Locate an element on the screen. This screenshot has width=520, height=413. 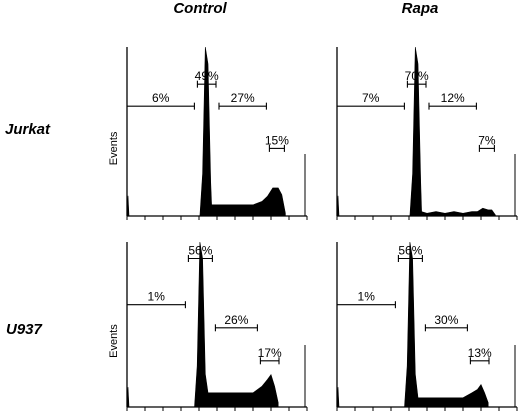
gate-label: 13% is located at coordinates (480, 353).